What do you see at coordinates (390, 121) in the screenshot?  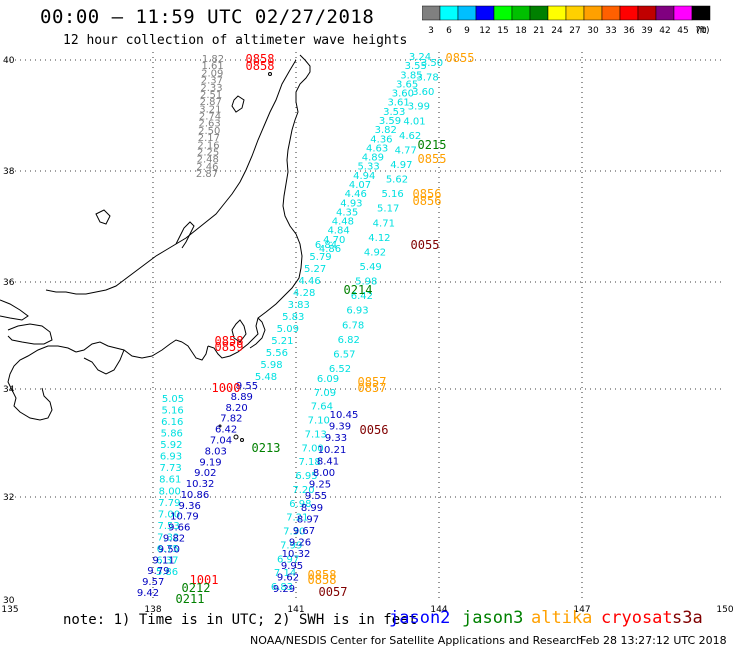 I see `wave-height-value: 3.59` at bounding box center [390, 121].